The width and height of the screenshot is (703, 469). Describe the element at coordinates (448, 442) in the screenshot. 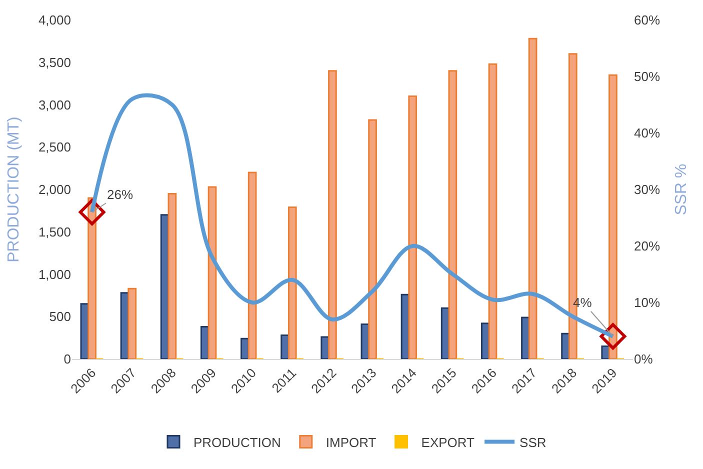

I see `legend-label: EXPORT` at that location.